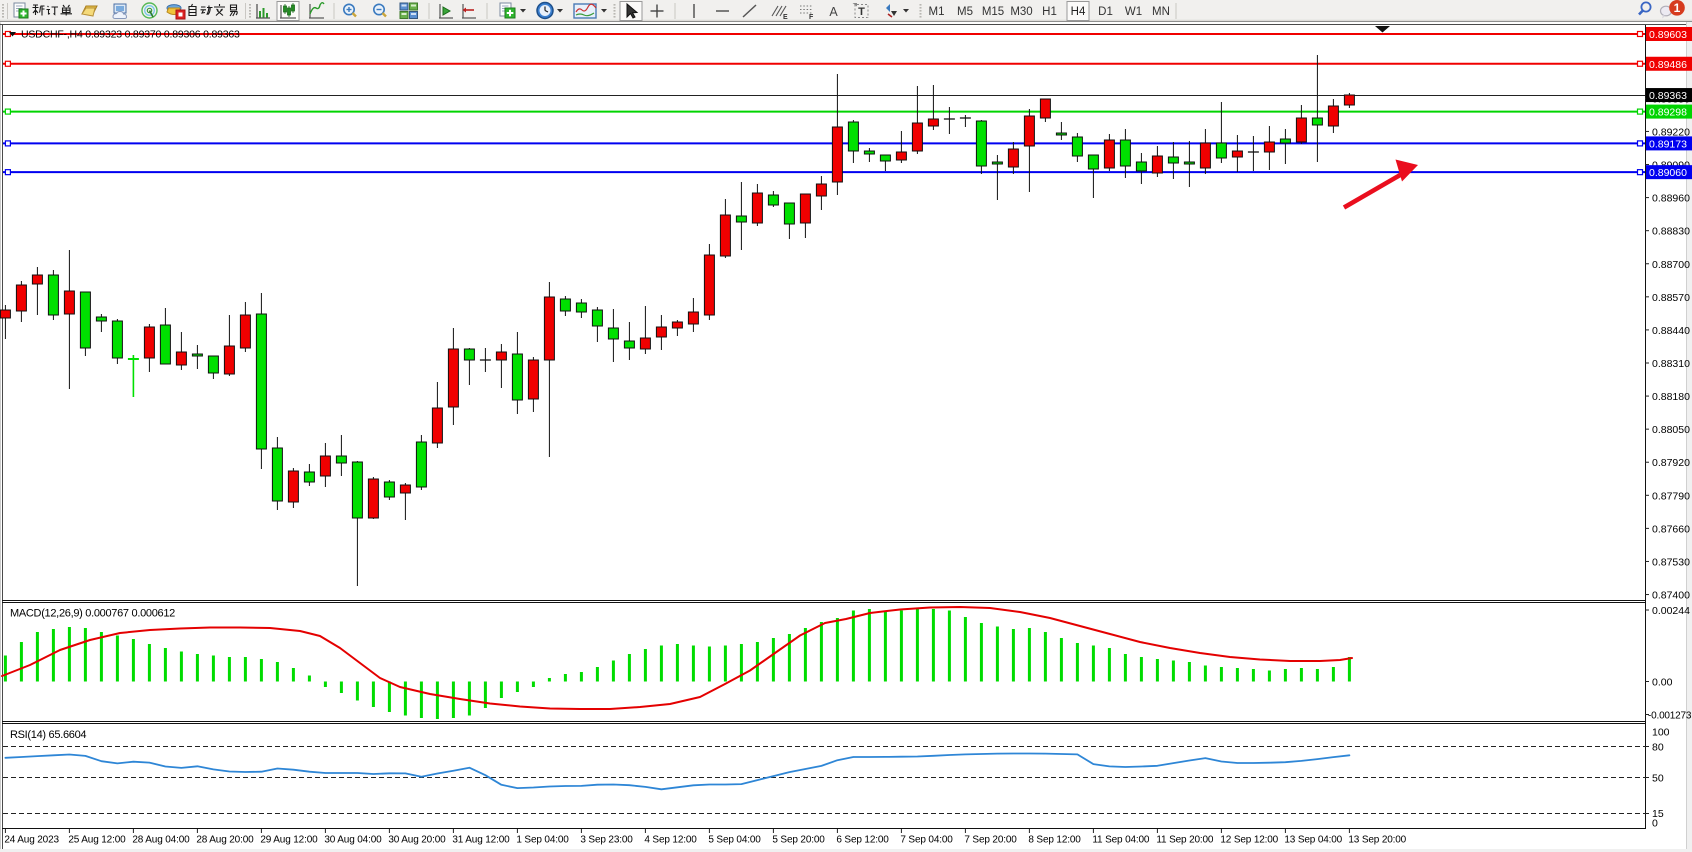  Describe the element at coordinates (1662, 683) in the screenshot. I see `svg-text: 0.00` at that location.